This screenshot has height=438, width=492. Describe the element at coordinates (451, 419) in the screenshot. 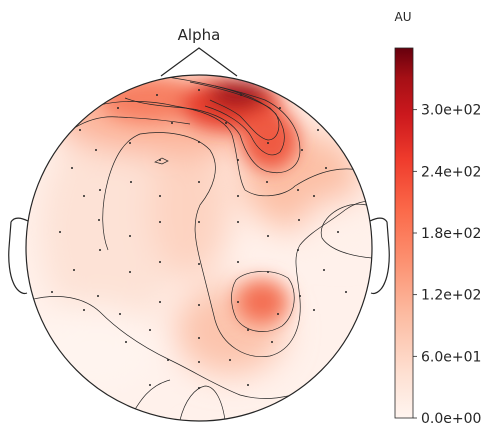

I see `colorbar-tick-label: 0.0e+00` at that location.